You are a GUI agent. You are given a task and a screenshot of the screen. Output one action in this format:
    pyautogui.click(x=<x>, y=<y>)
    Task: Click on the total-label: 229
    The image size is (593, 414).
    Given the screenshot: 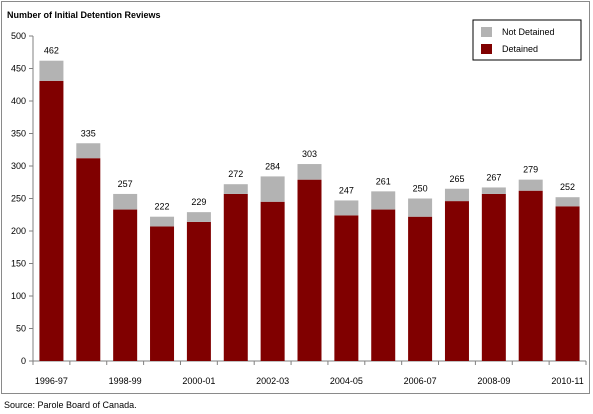 What is the action you would take?
    pyautogui.click(x=198, y=202)
    